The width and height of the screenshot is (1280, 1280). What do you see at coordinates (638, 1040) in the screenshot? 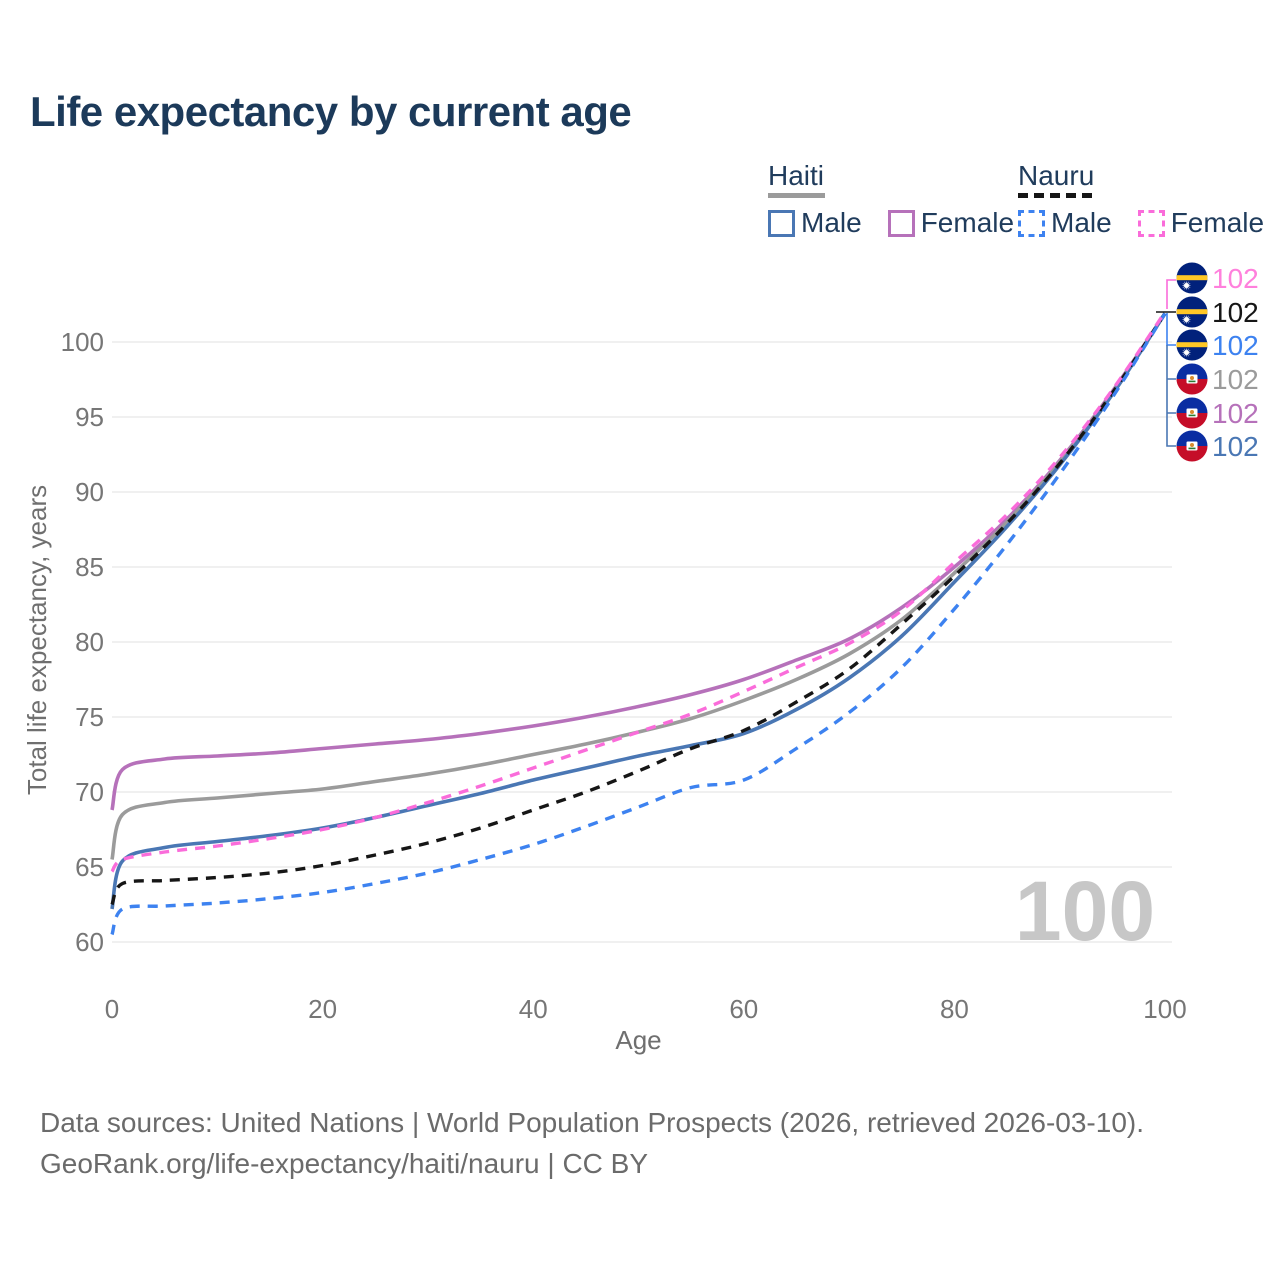
I see `x-axis-label: Age` at bounding box center [638, 1040].